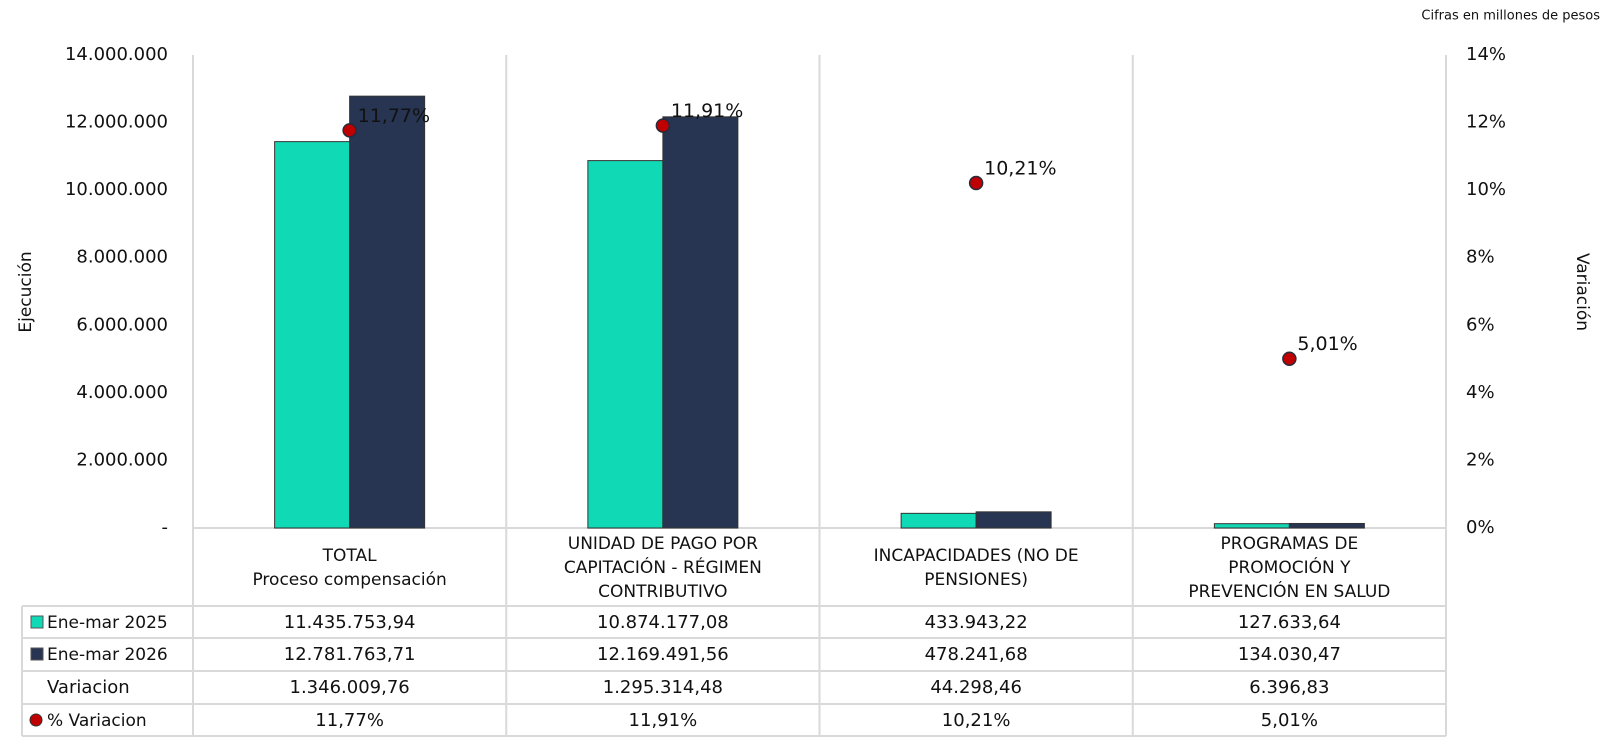 The width and height of the screenshot is (1608, 752). What do you see at coordinates (116, 54) in the screenshot?
I see `y-tick-label: 14.000.000` at bounding box center [116, 54].